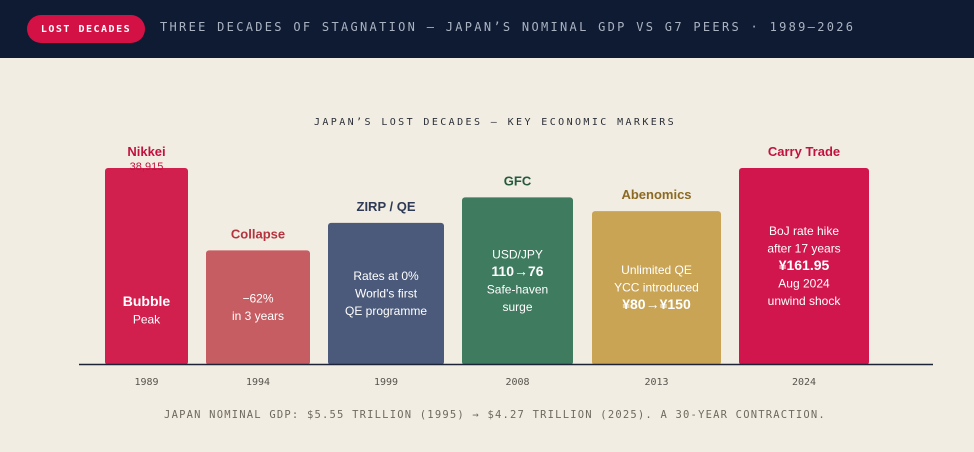 Image resolution: width=974 pixels, height=452 pixels. What do you see at coordinates (147, 320) in the screenshot?
I see `bar-text-1989-1: Peak` at bounding box center [147, 320].